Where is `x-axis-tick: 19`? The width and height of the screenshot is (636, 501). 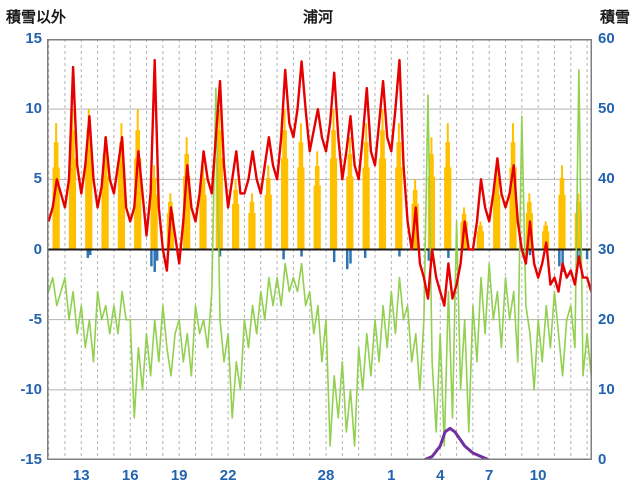 x-axis-tick: 19 is located at coordinates (179, 475).